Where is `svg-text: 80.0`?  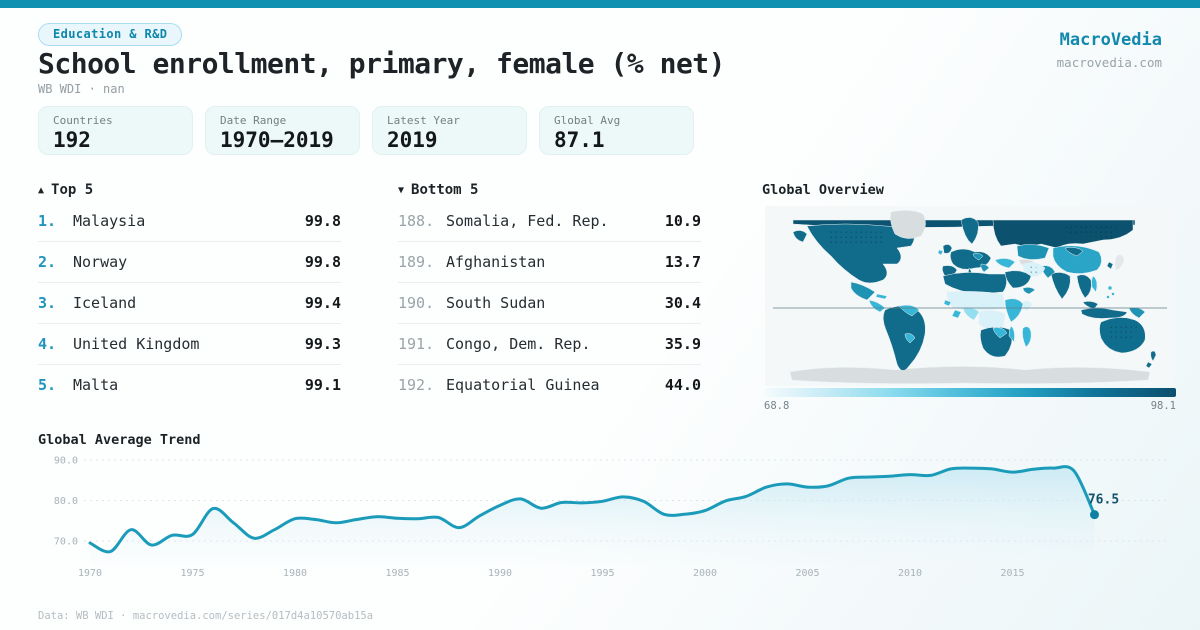
svg-text: 80.0 is located at coordinates (66, 501).